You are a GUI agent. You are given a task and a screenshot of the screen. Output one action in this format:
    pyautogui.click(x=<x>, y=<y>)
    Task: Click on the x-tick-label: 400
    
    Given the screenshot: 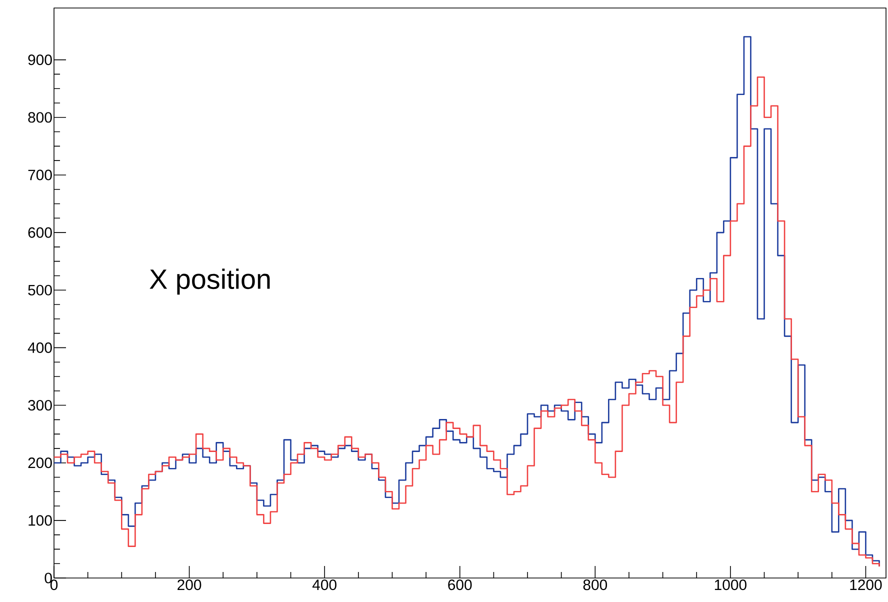 What is the action you would take?
    pyautogui.click(x=324, y=585)
    